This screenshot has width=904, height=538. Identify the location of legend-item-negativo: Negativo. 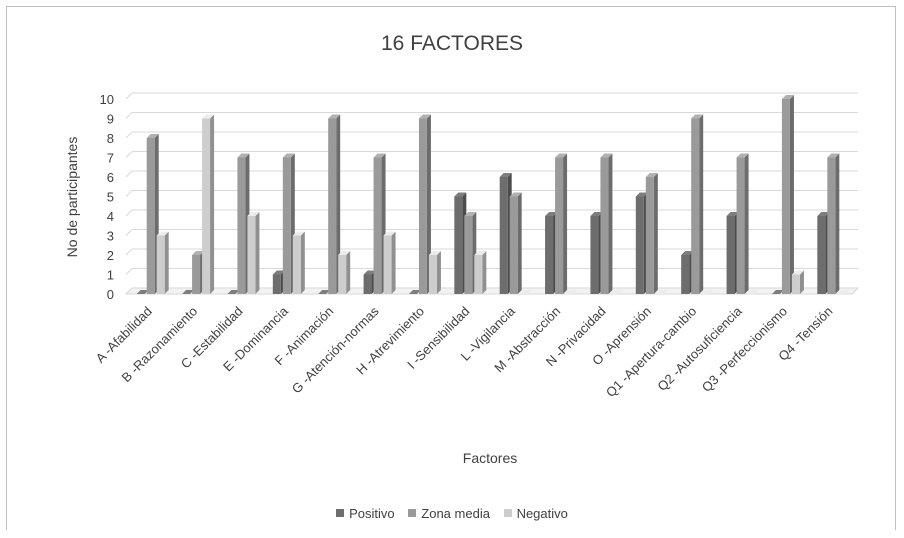
(535, 513).